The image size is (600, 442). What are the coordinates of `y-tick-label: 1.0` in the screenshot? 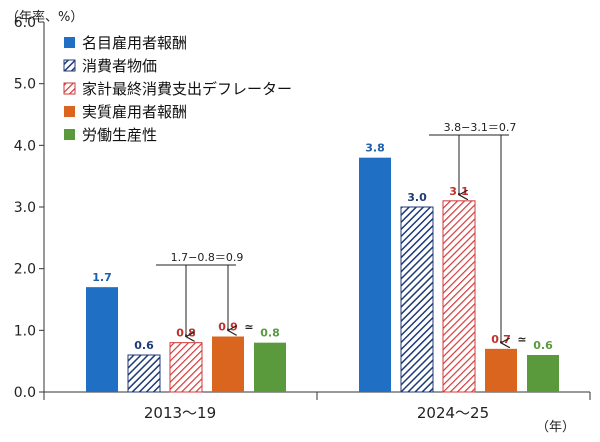 It's located at (25, 331).